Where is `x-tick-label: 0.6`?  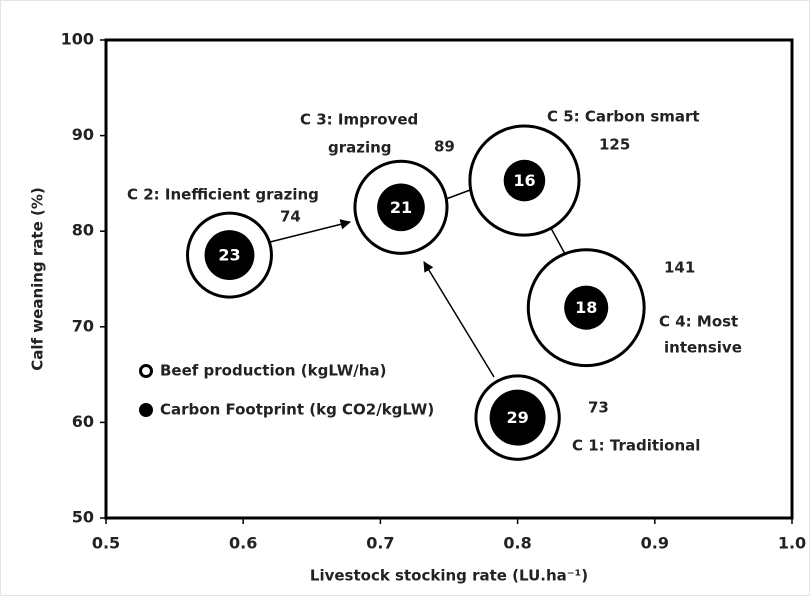 x-tick-label: 0.6 is located at coordinates (243, 543).